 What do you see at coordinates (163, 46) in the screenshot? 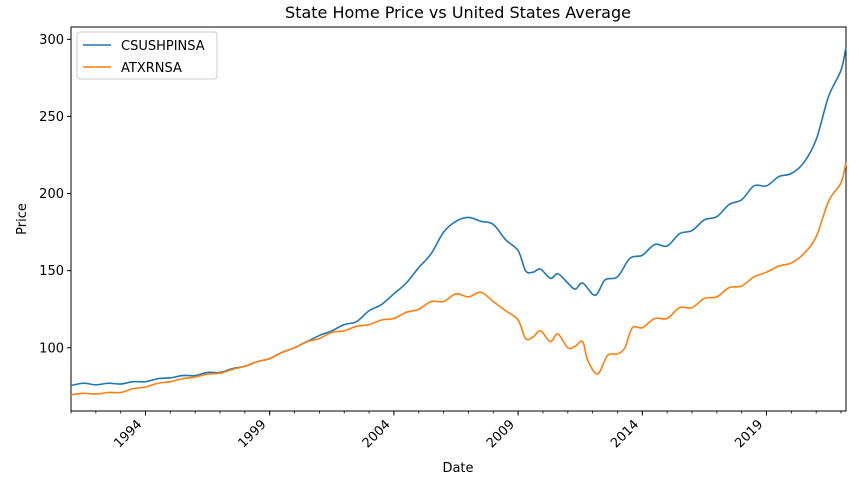
I see `legend-label-csushpinsa: CSUSHPINSA` at bounding box center [163, 46].